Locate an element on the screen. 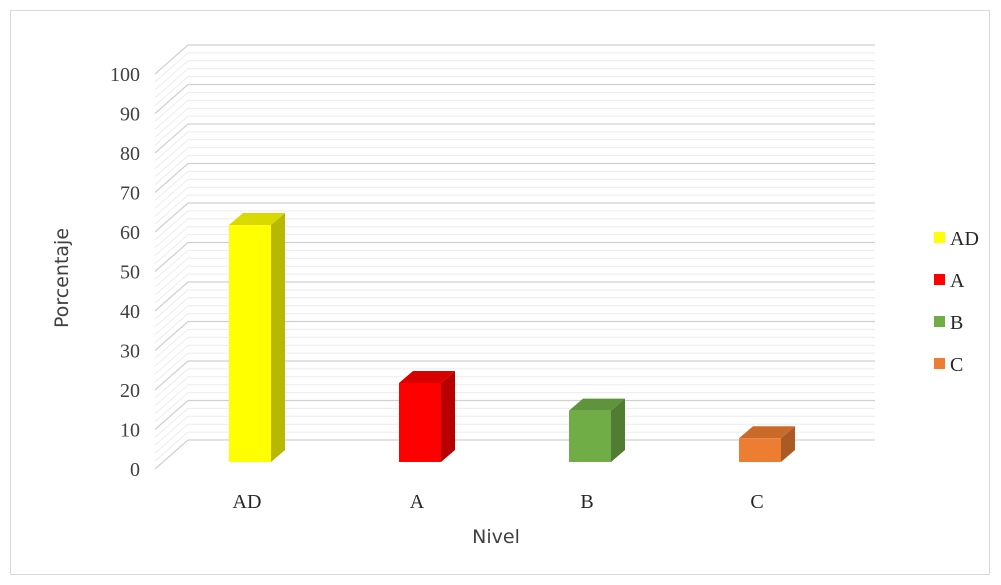 This screenshot has width=1001, height=585. y-tick-label: 100 is located at coordinates (125, 75).